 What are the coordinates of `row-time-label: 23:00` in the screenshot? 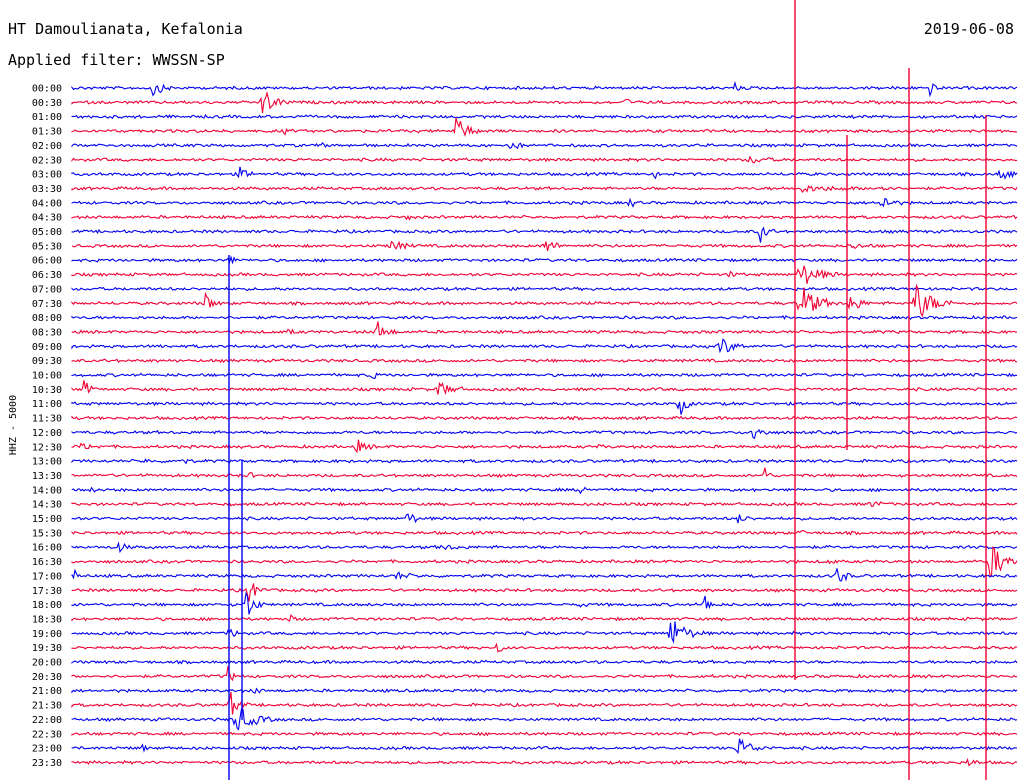 It's located at (47, 749).